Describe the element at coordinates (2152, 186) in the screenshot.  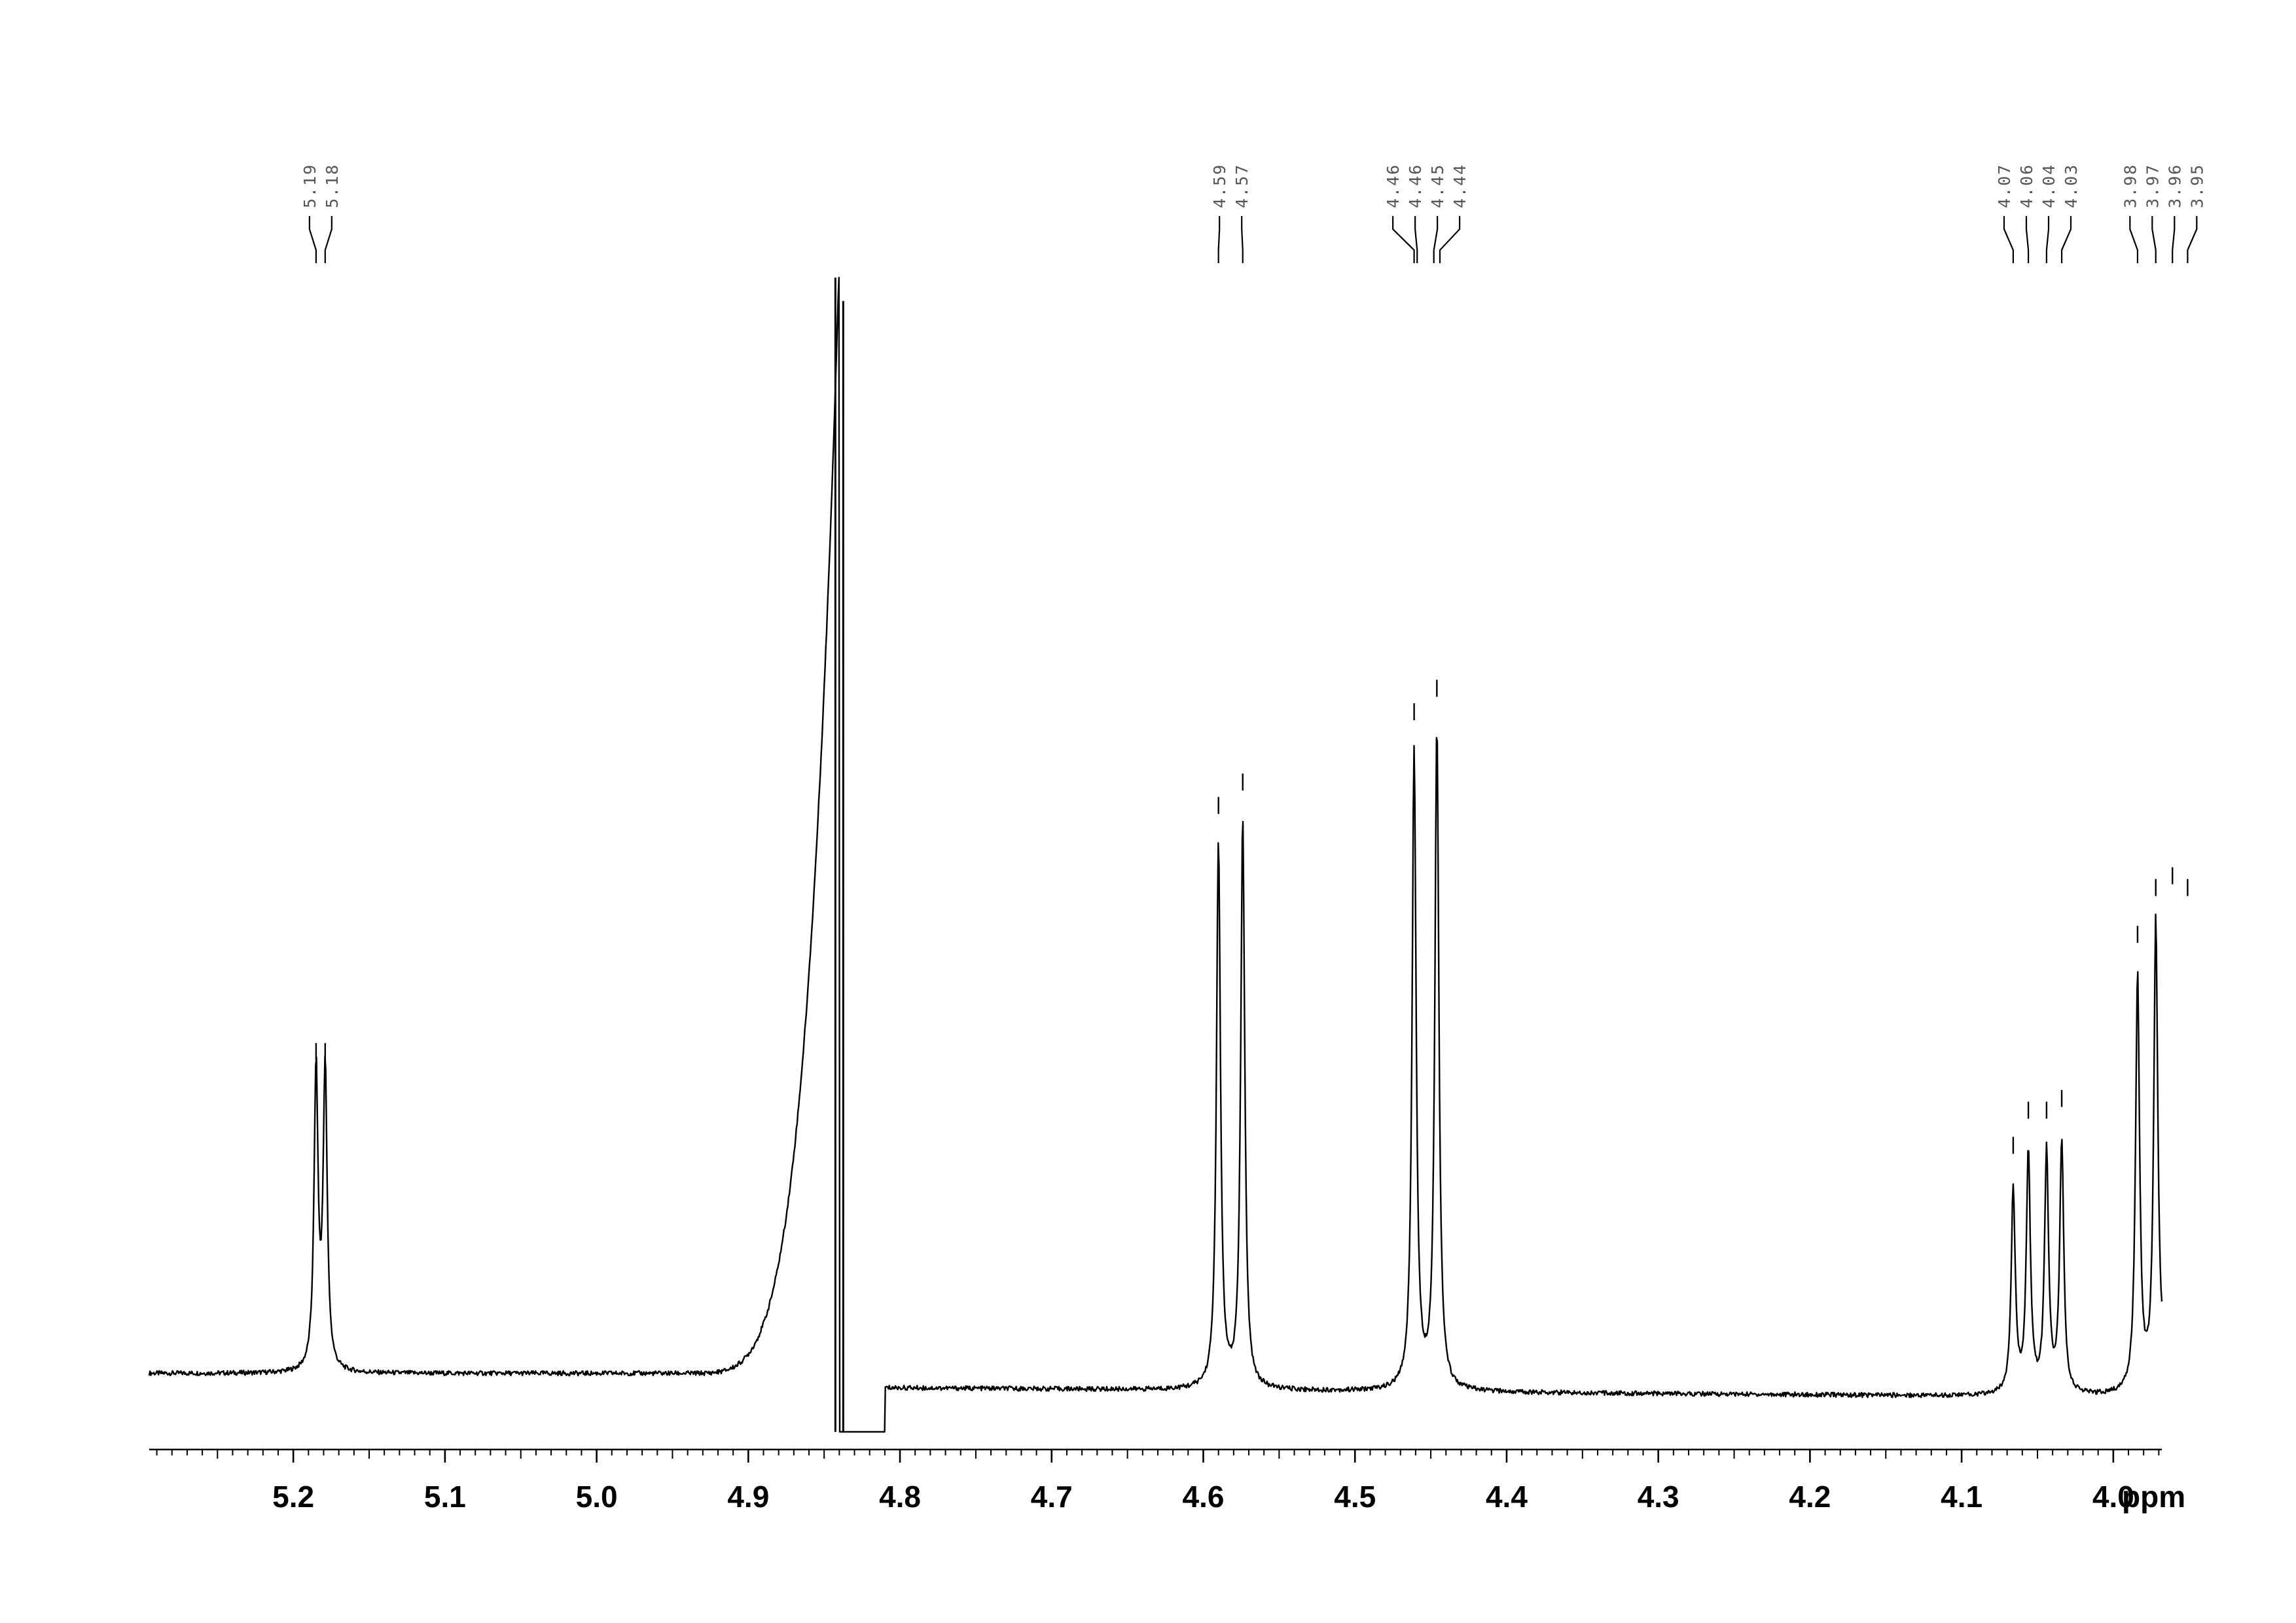
I see `peak-label: 3.97` at that location.